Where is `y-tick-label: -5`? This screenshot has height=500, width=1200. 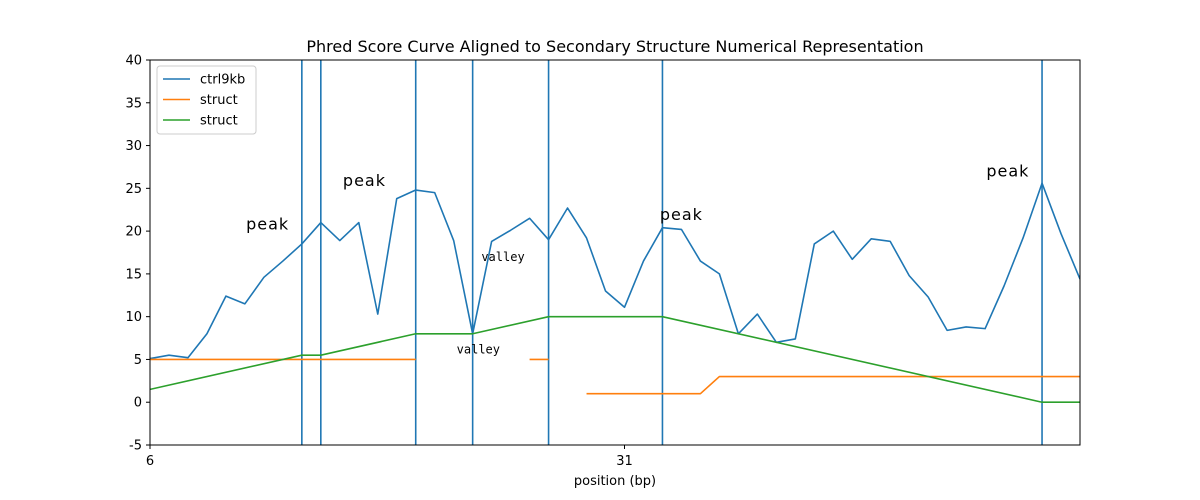
y-tick-label: -5 is located at coordinates (135, 446).